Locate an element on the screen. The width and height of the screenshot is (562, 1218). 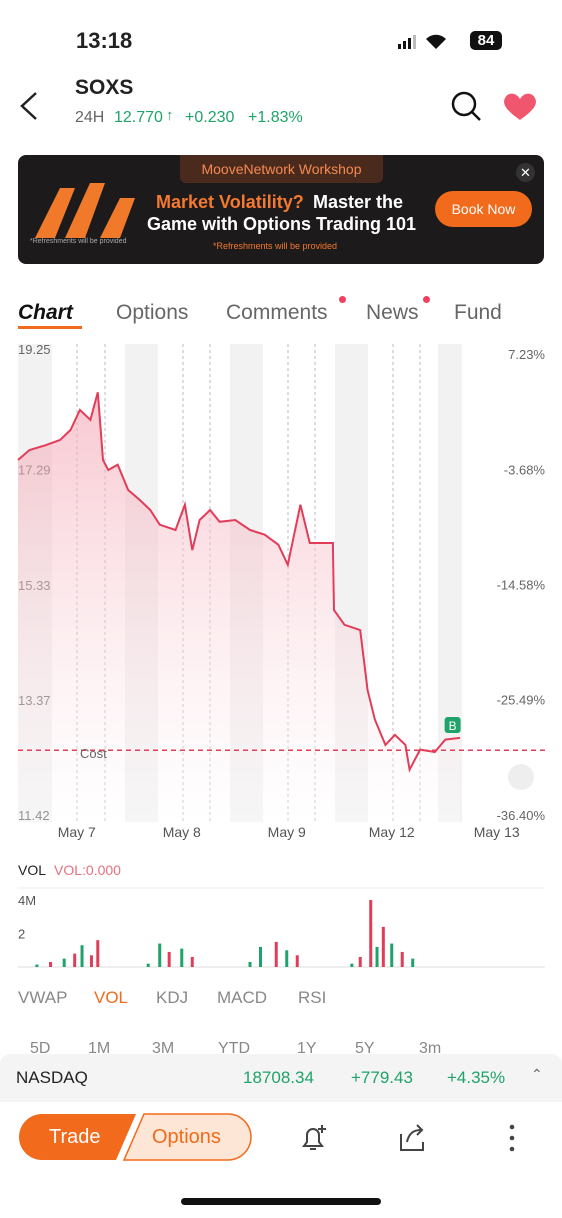
cost-label: Cost is located at coordinates (93, 753).